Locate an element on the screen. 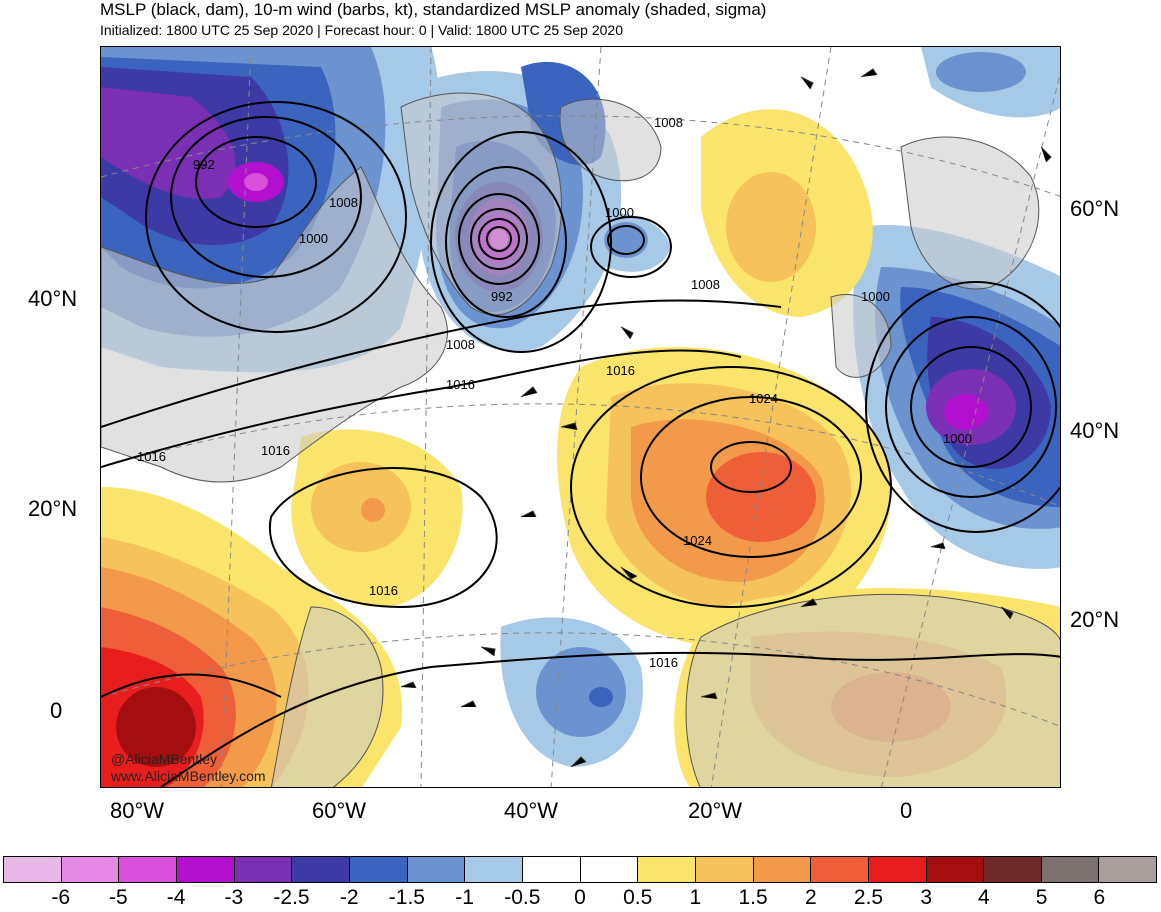 The width and height of the screenshot is (1161, 912). colorbar-tick-label: 5 is located at coordinates (1041, 897).